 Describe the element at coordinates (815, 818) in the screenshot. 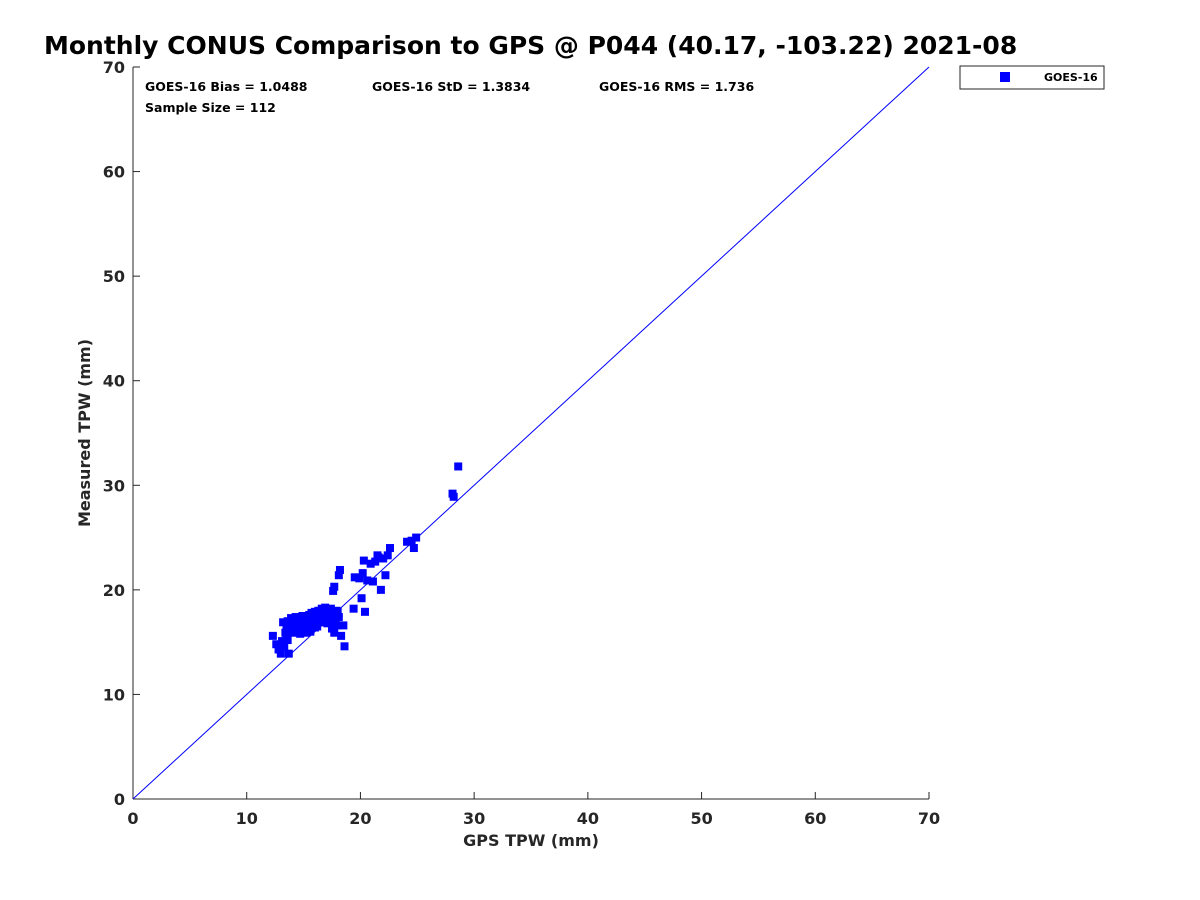

I see `x-tick-label: 60` at that location.